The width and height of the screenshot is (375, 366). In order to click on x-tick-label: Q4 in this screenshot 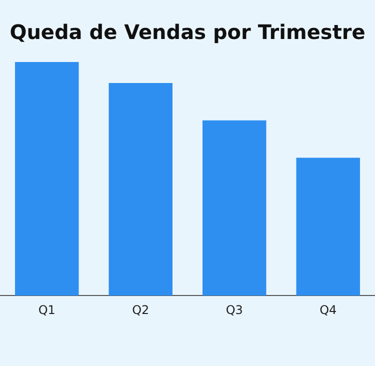, I will do `click(328, 309)`.